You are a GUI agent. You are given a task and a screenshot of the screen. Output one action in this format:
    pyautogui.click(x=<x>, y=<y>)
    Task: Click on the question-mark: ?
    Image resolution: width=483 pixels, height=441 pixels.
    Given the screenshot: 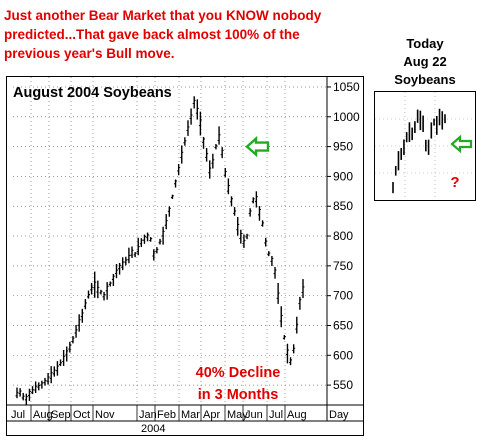 What is the action you would take?
    pyautogui.click(x=454, y=182)
    